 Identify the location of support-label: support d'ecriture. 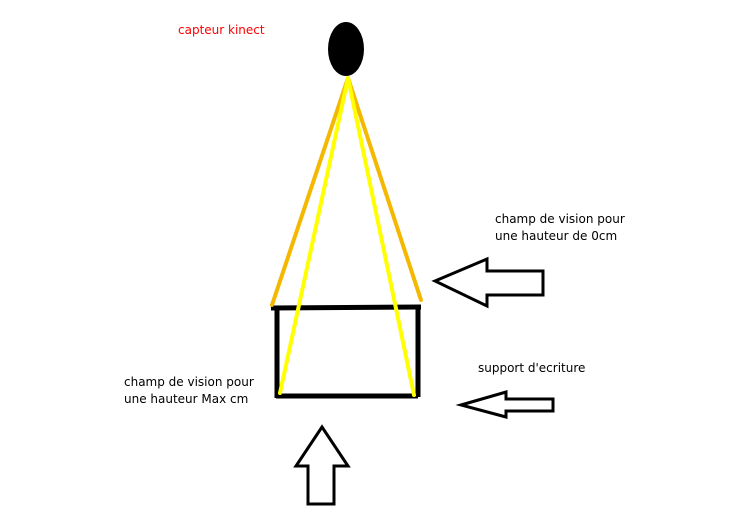
(532, 368).